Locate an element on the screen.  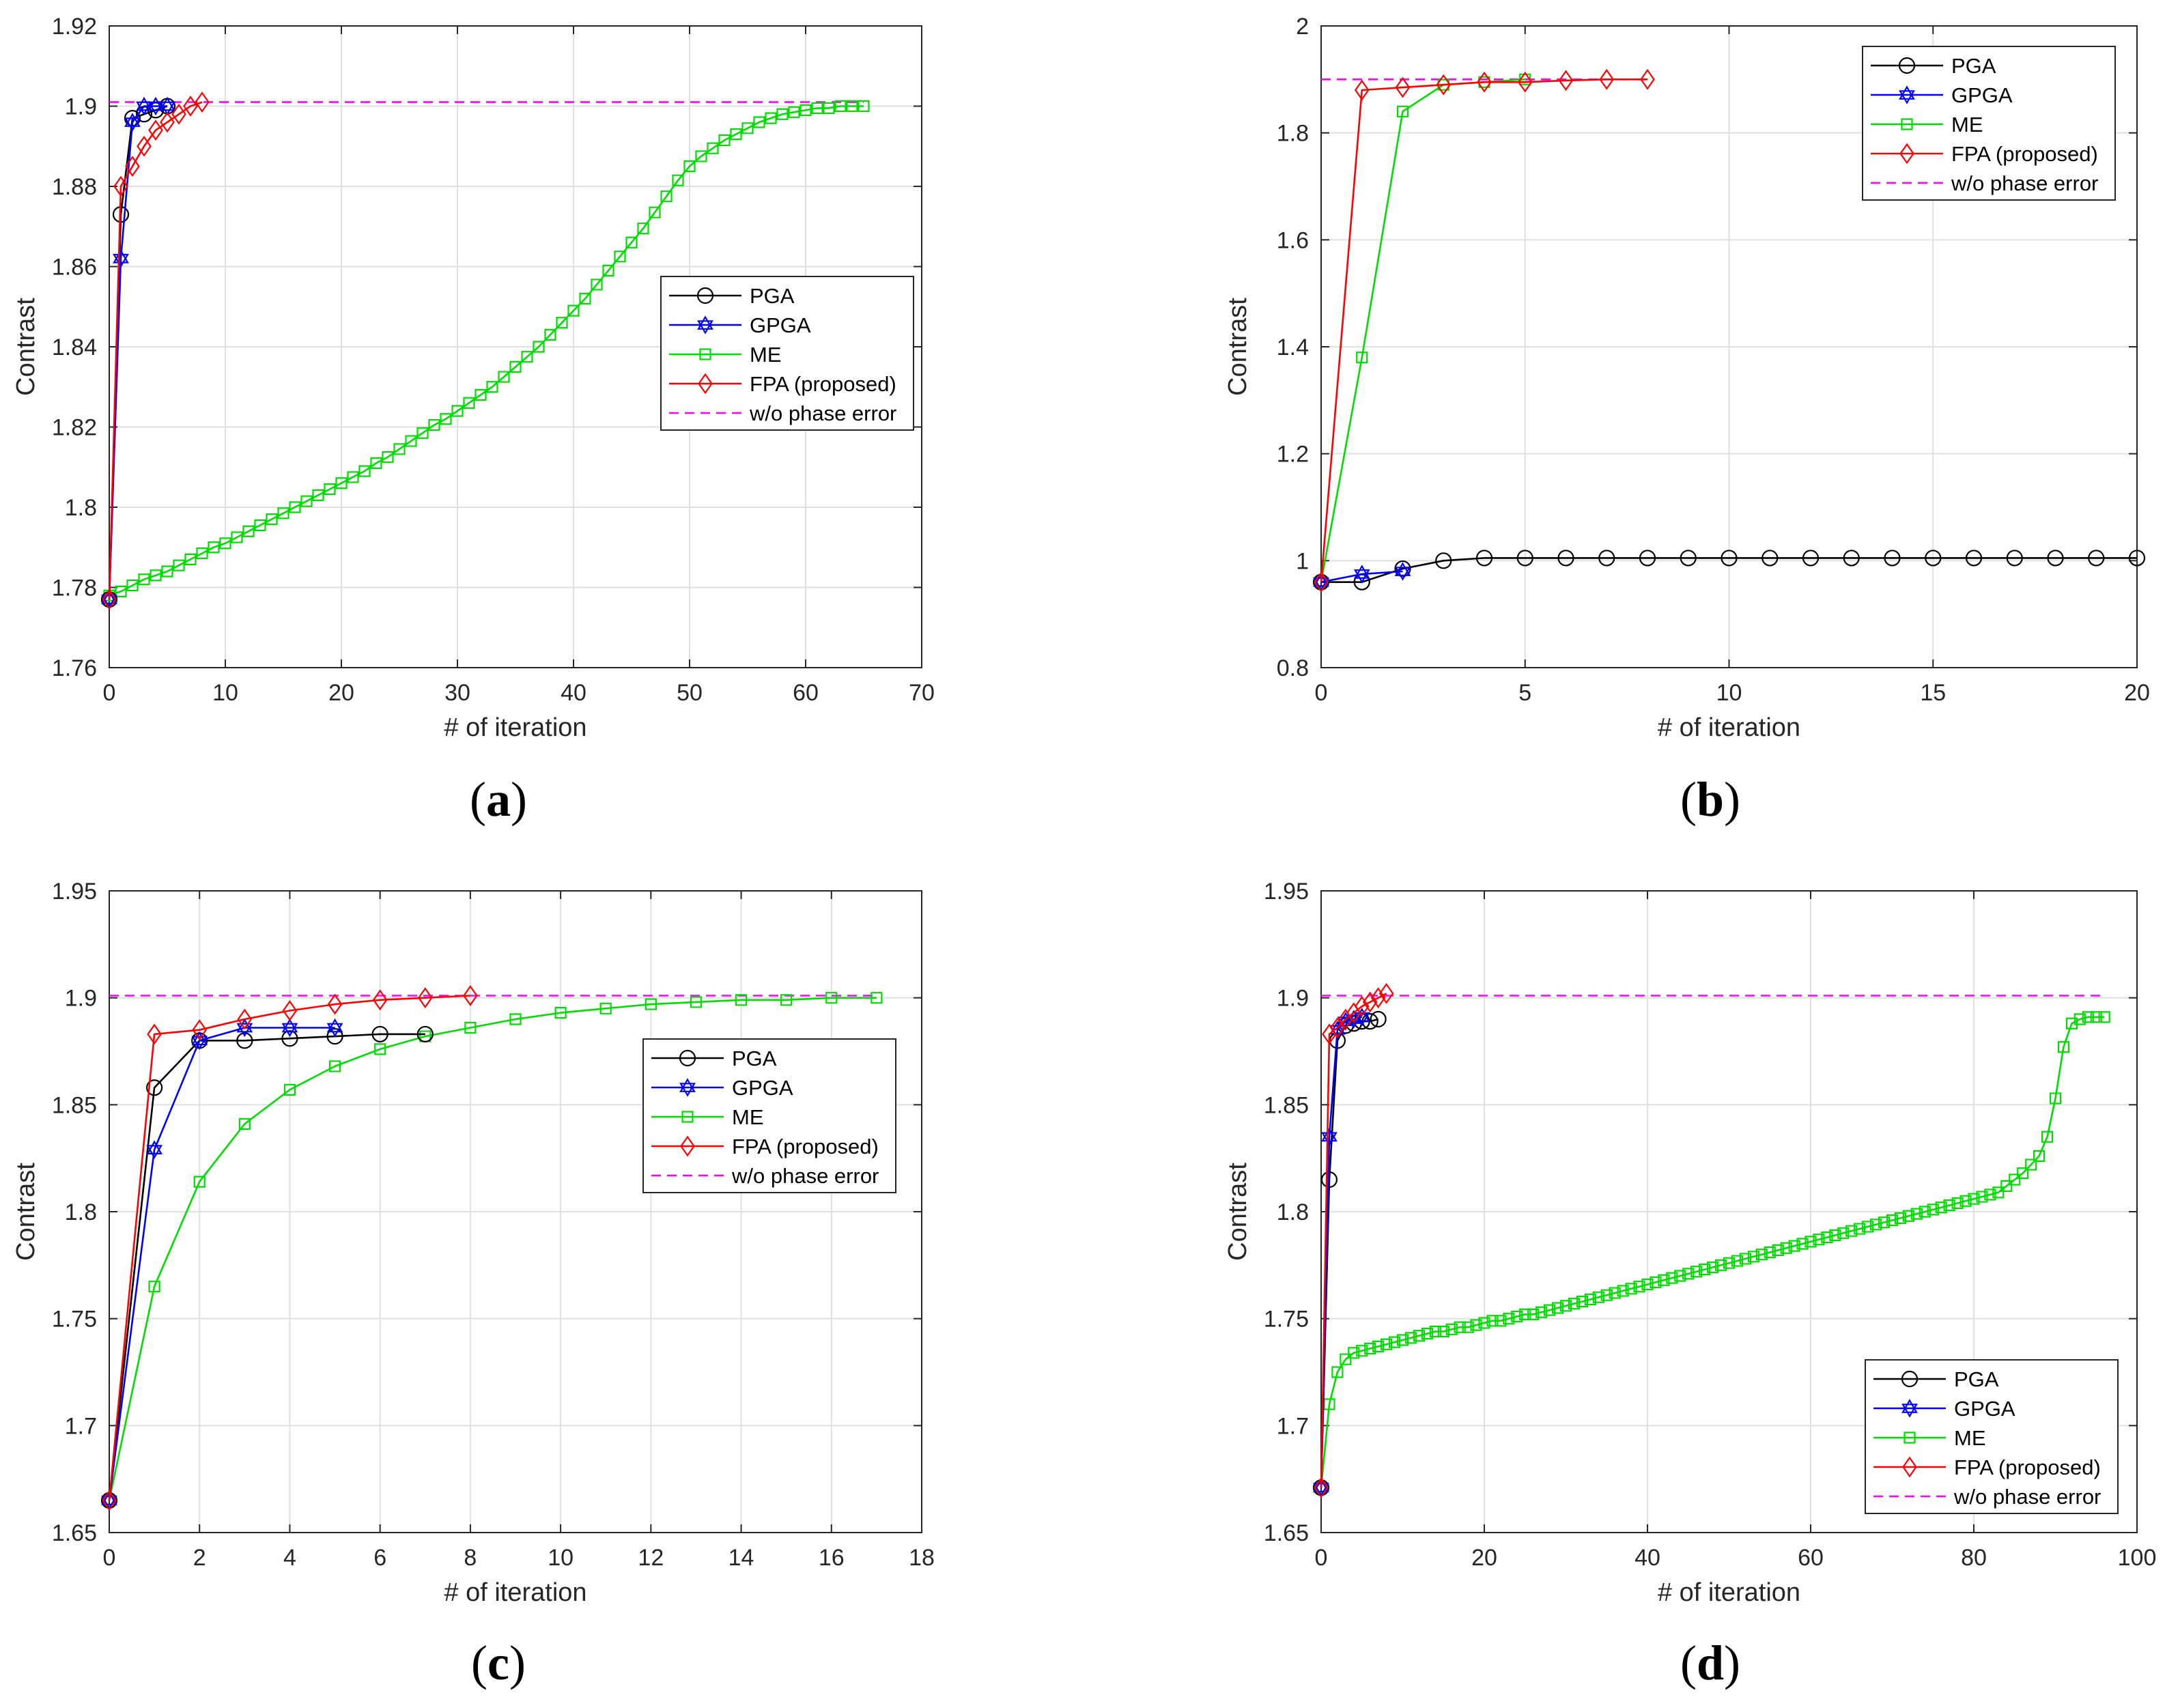
x-tick-label: 4 is located at coordinates (289, 1558).